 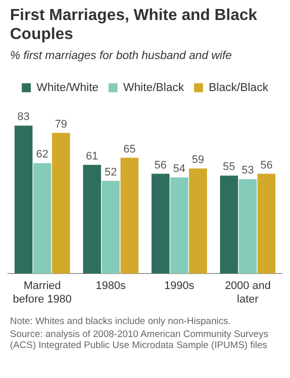 I want to click on text: Note: Whites and blacks include only non-Hispanics., so click(x=121, y=321).